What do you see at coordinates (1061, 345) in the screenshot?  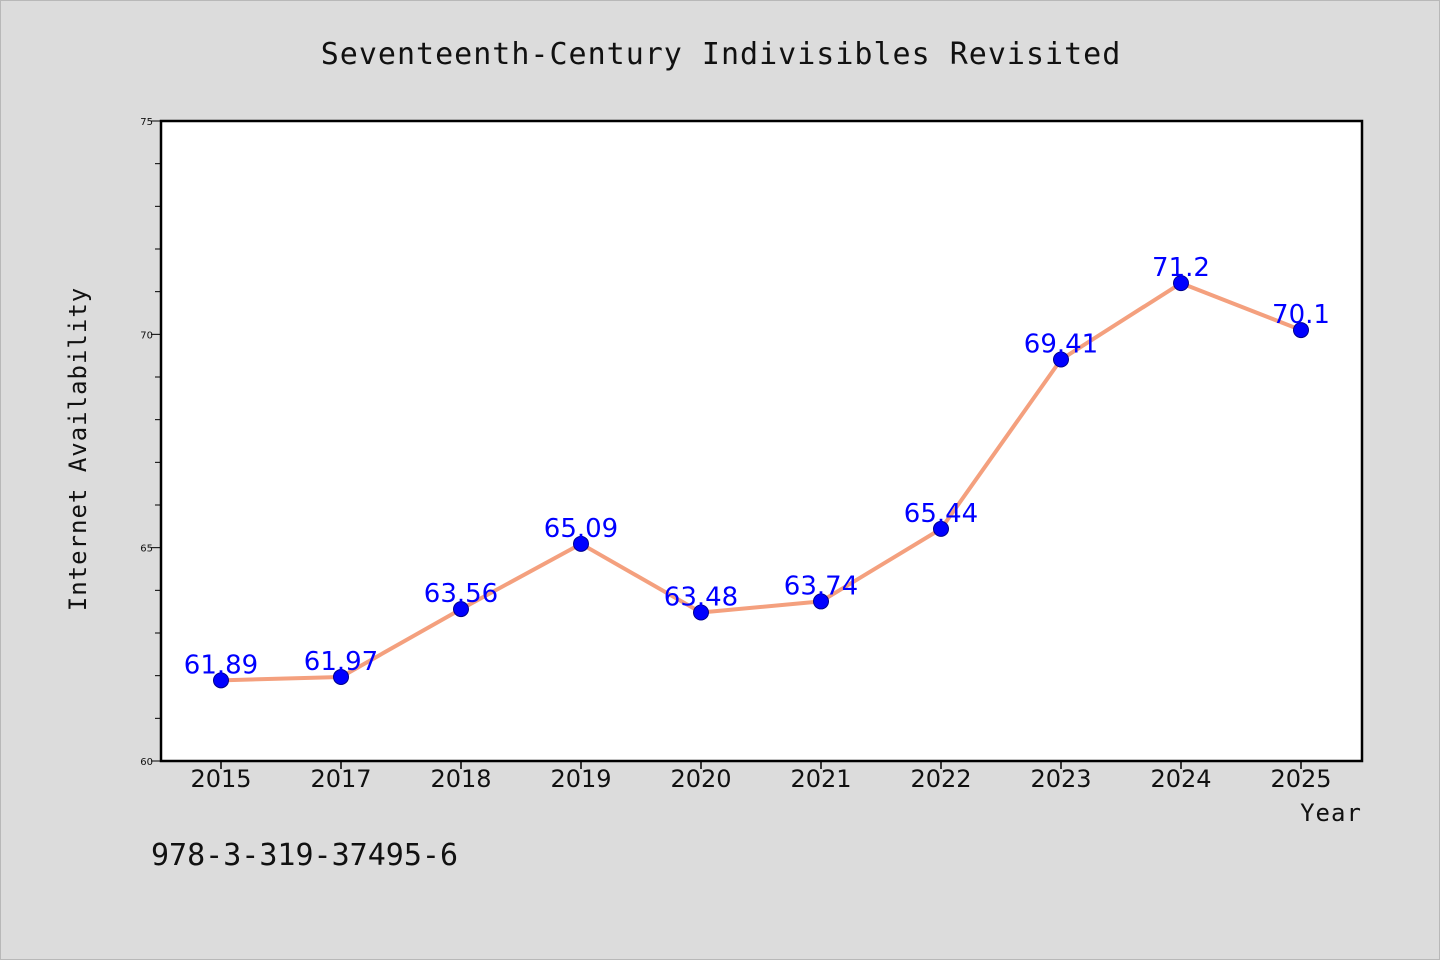 I see `data-label: 69.41` at bounding box center [1061, 345].